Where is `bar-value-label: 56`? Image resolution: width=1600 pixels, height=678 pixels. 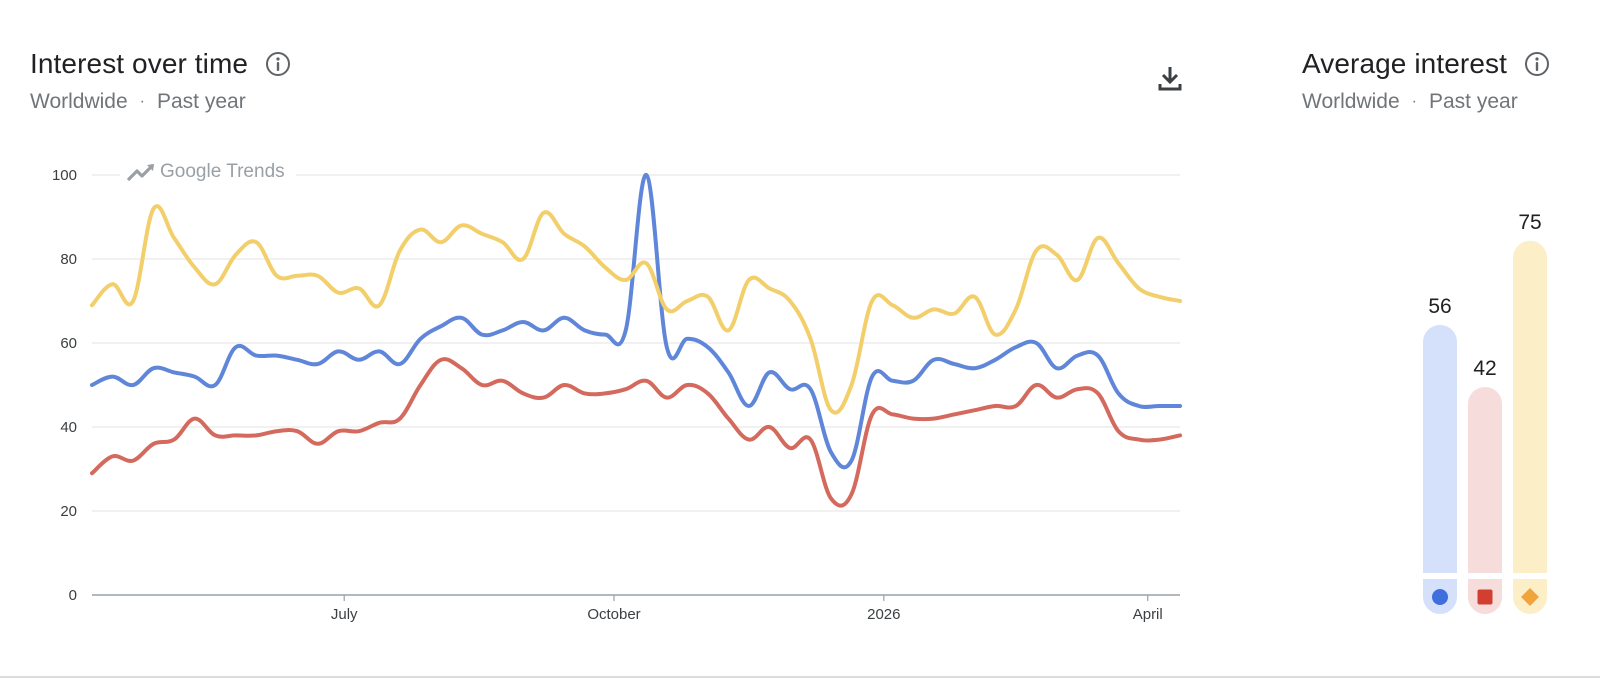
bar-value-label: 56 is located at coordinates (1439, 306).